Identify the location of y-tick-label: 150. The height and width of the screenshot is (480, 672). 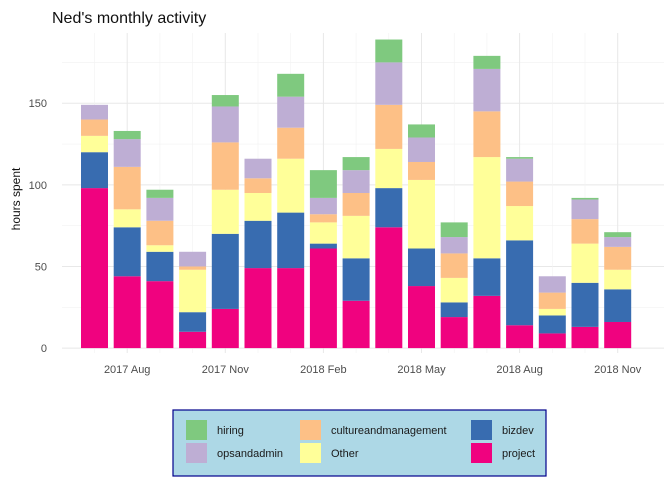
(38, 104).